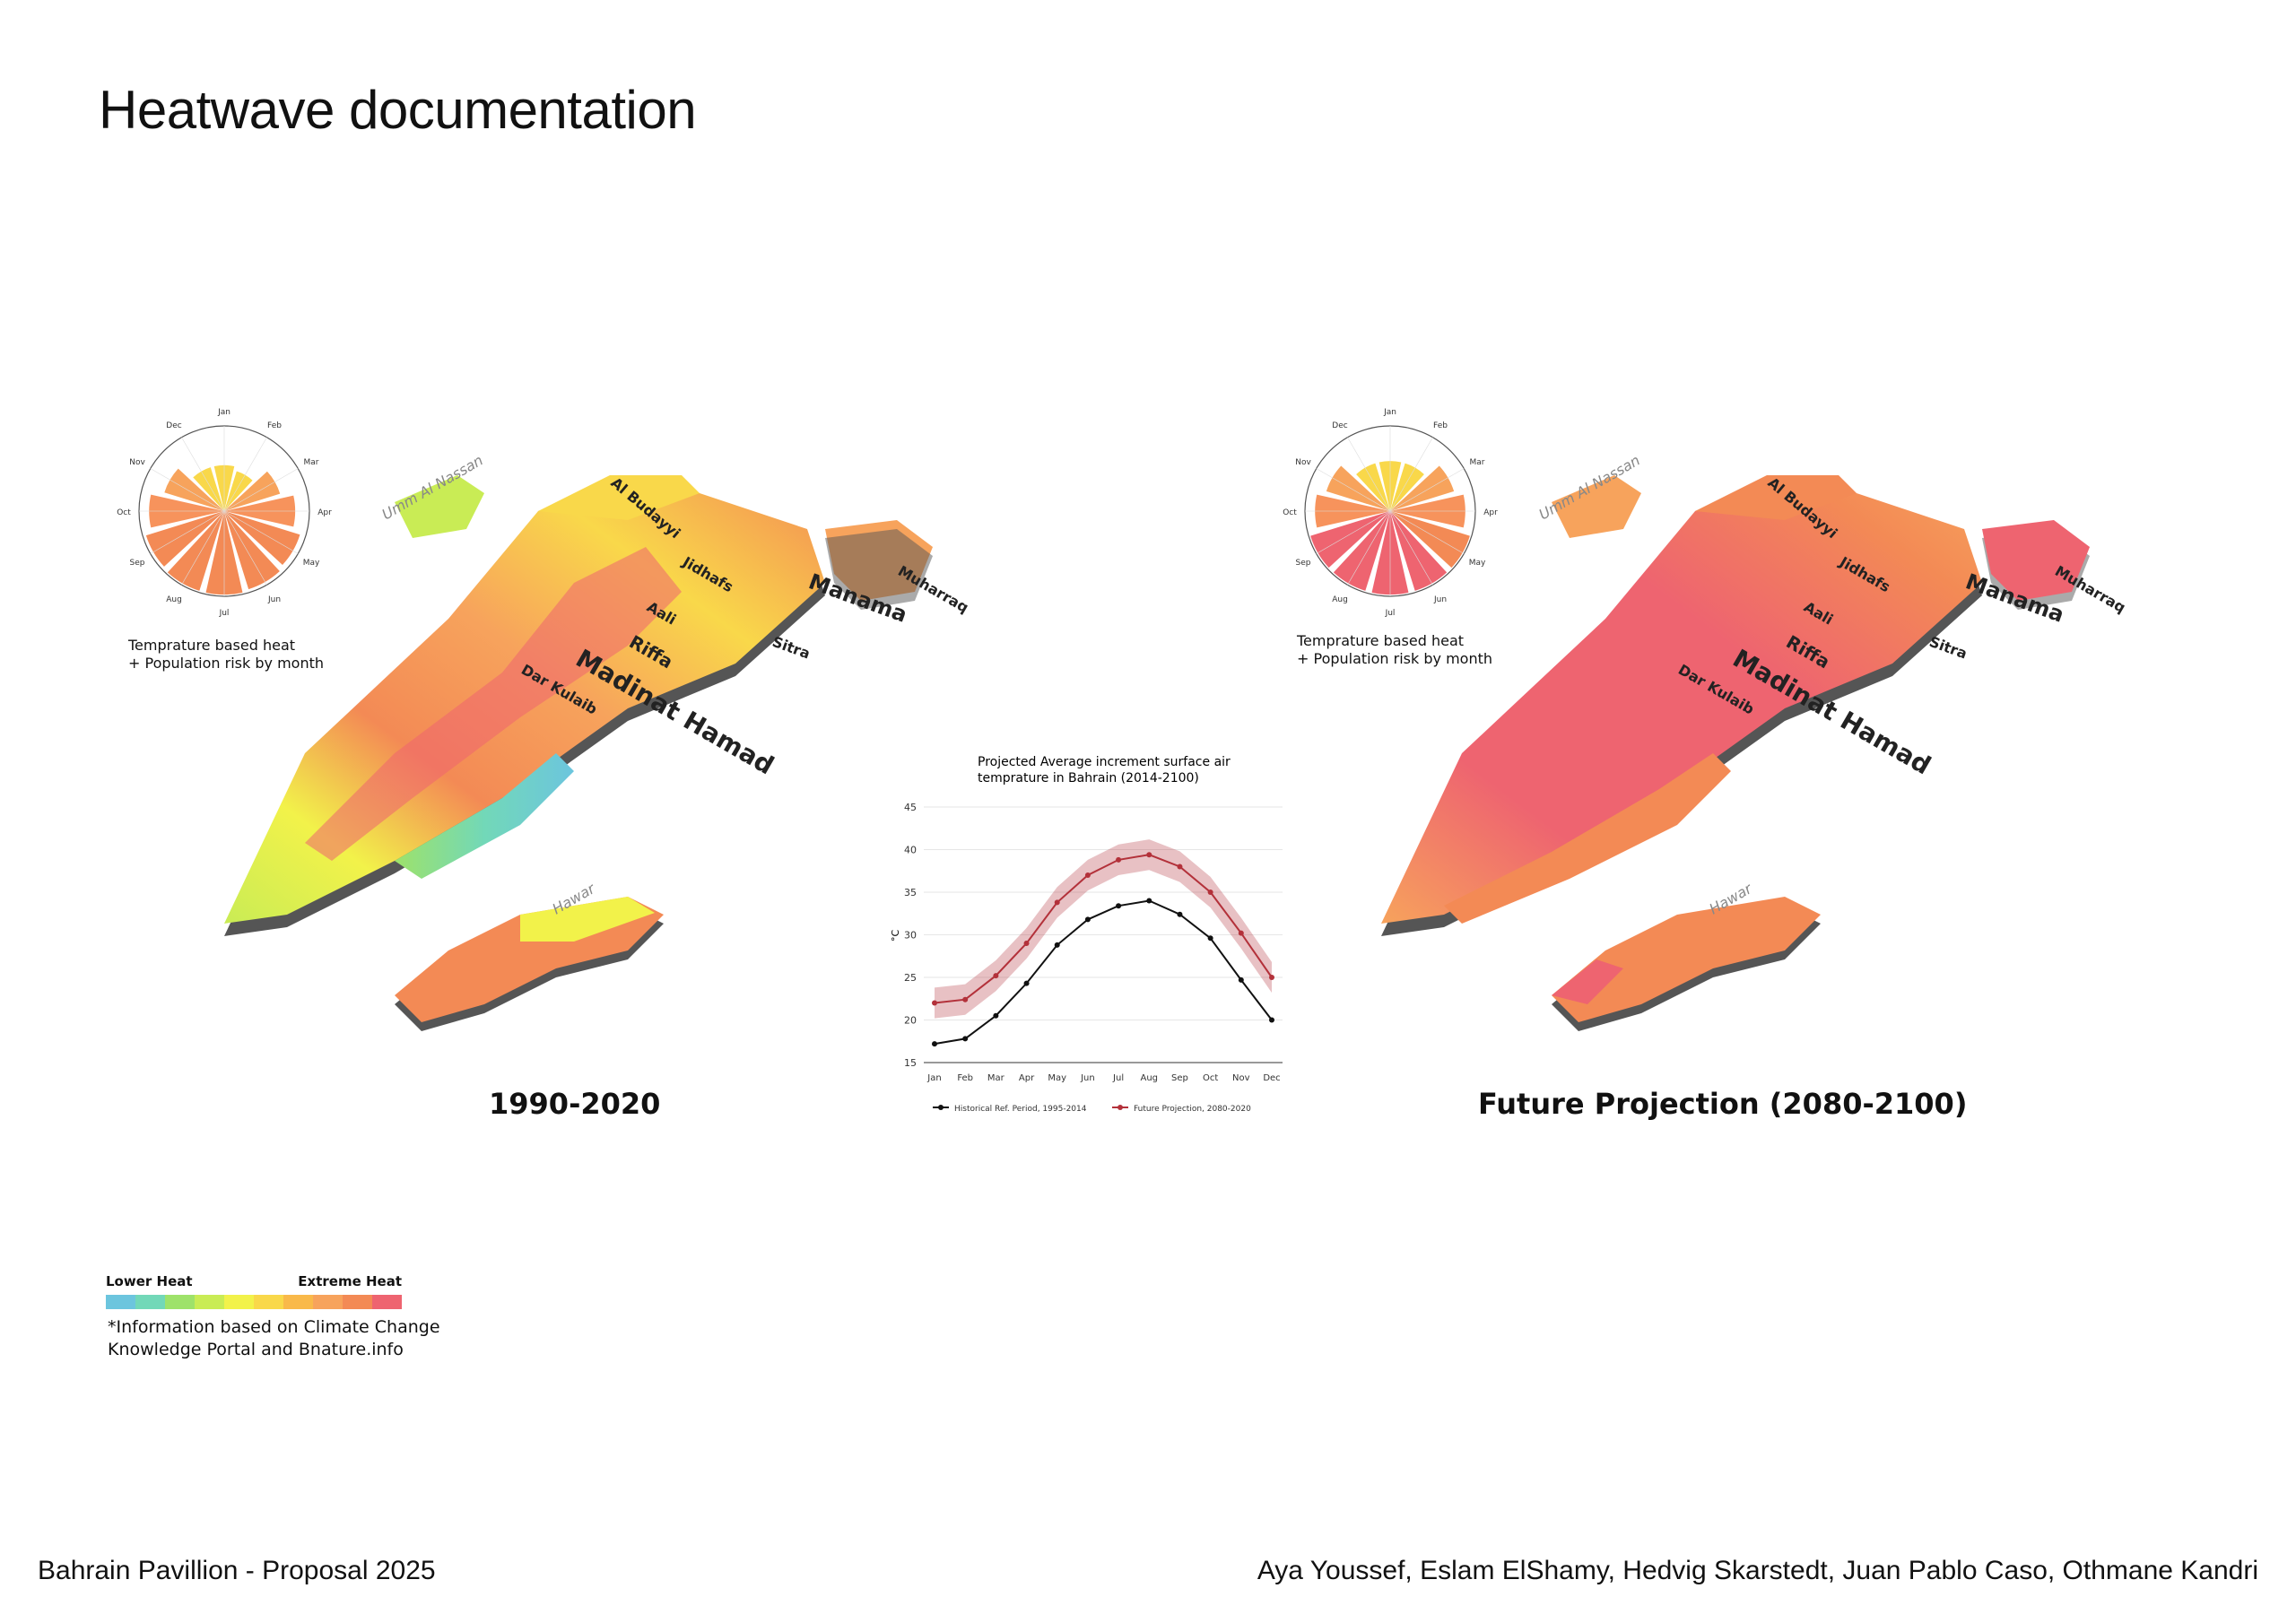  Describe the element at coordinates (1477, 563) in the screenshot. I see `radial-month-label: May` at that location.